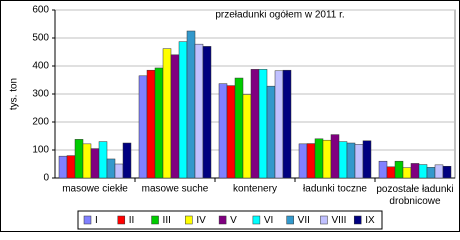 The width and height of the screenshot is (460, 240). I want to click on y-tick-label: 500, so click(40, 38).